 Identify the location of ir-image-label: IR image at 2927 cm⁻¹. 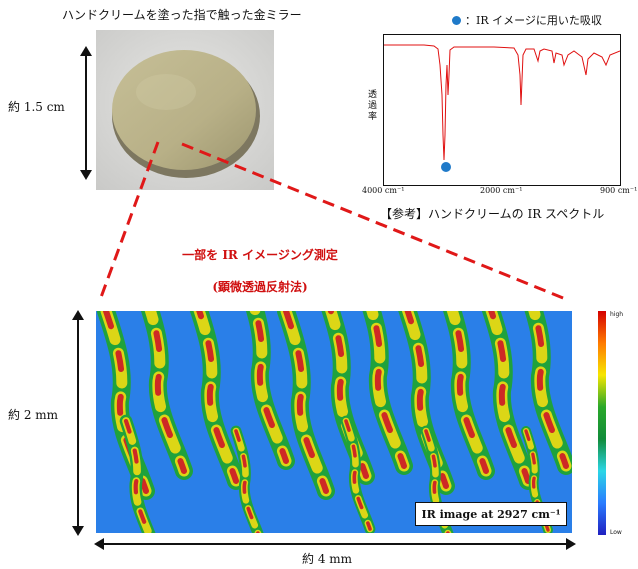
(491, 514).